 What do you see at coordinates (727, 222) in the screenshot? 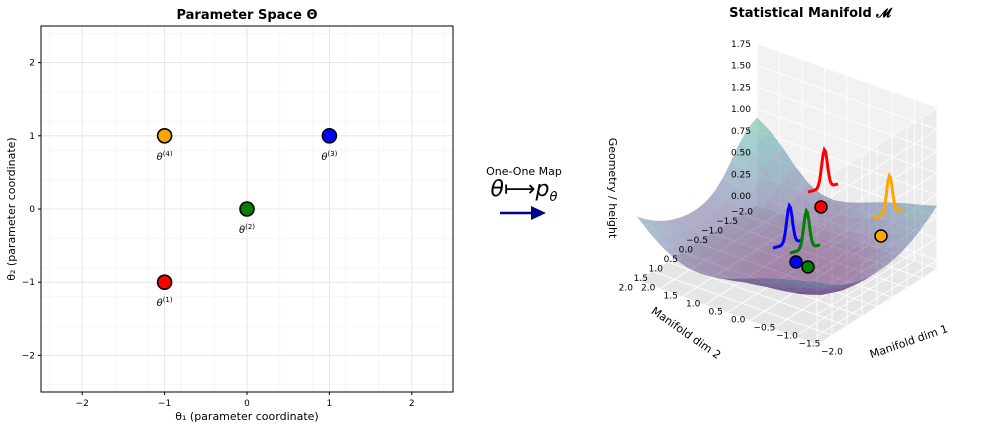
I see `y-tick-label-3d: −1.5` at bounding box center [727, 222].